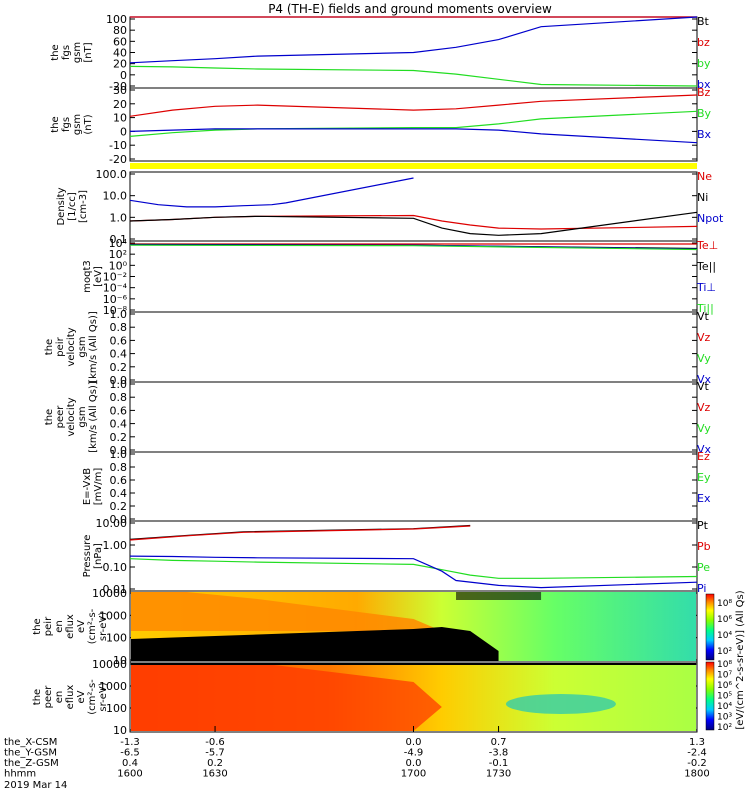 The width and height of the screenshot is (750, 800). What do you see at coordinates (20, 774) in the screenshot?
I see `x-axis-row-label: hhmm` at bounding box center [20, 774].